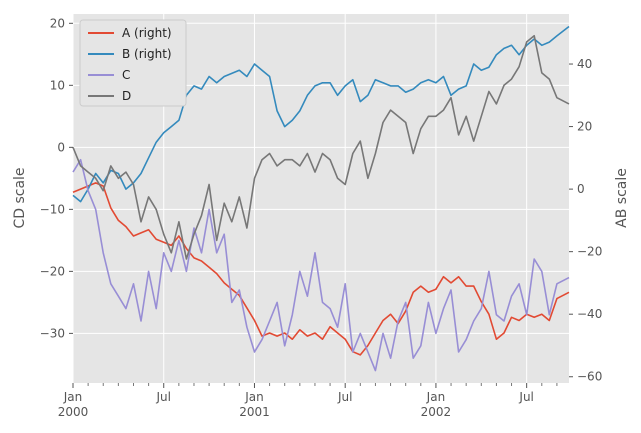 Image resolution: width=641 pixels, height=433 pixels. Describe the element at coordinates (584, 64) in the screenshot. I see `y-right-tick-label: 40` at that location.